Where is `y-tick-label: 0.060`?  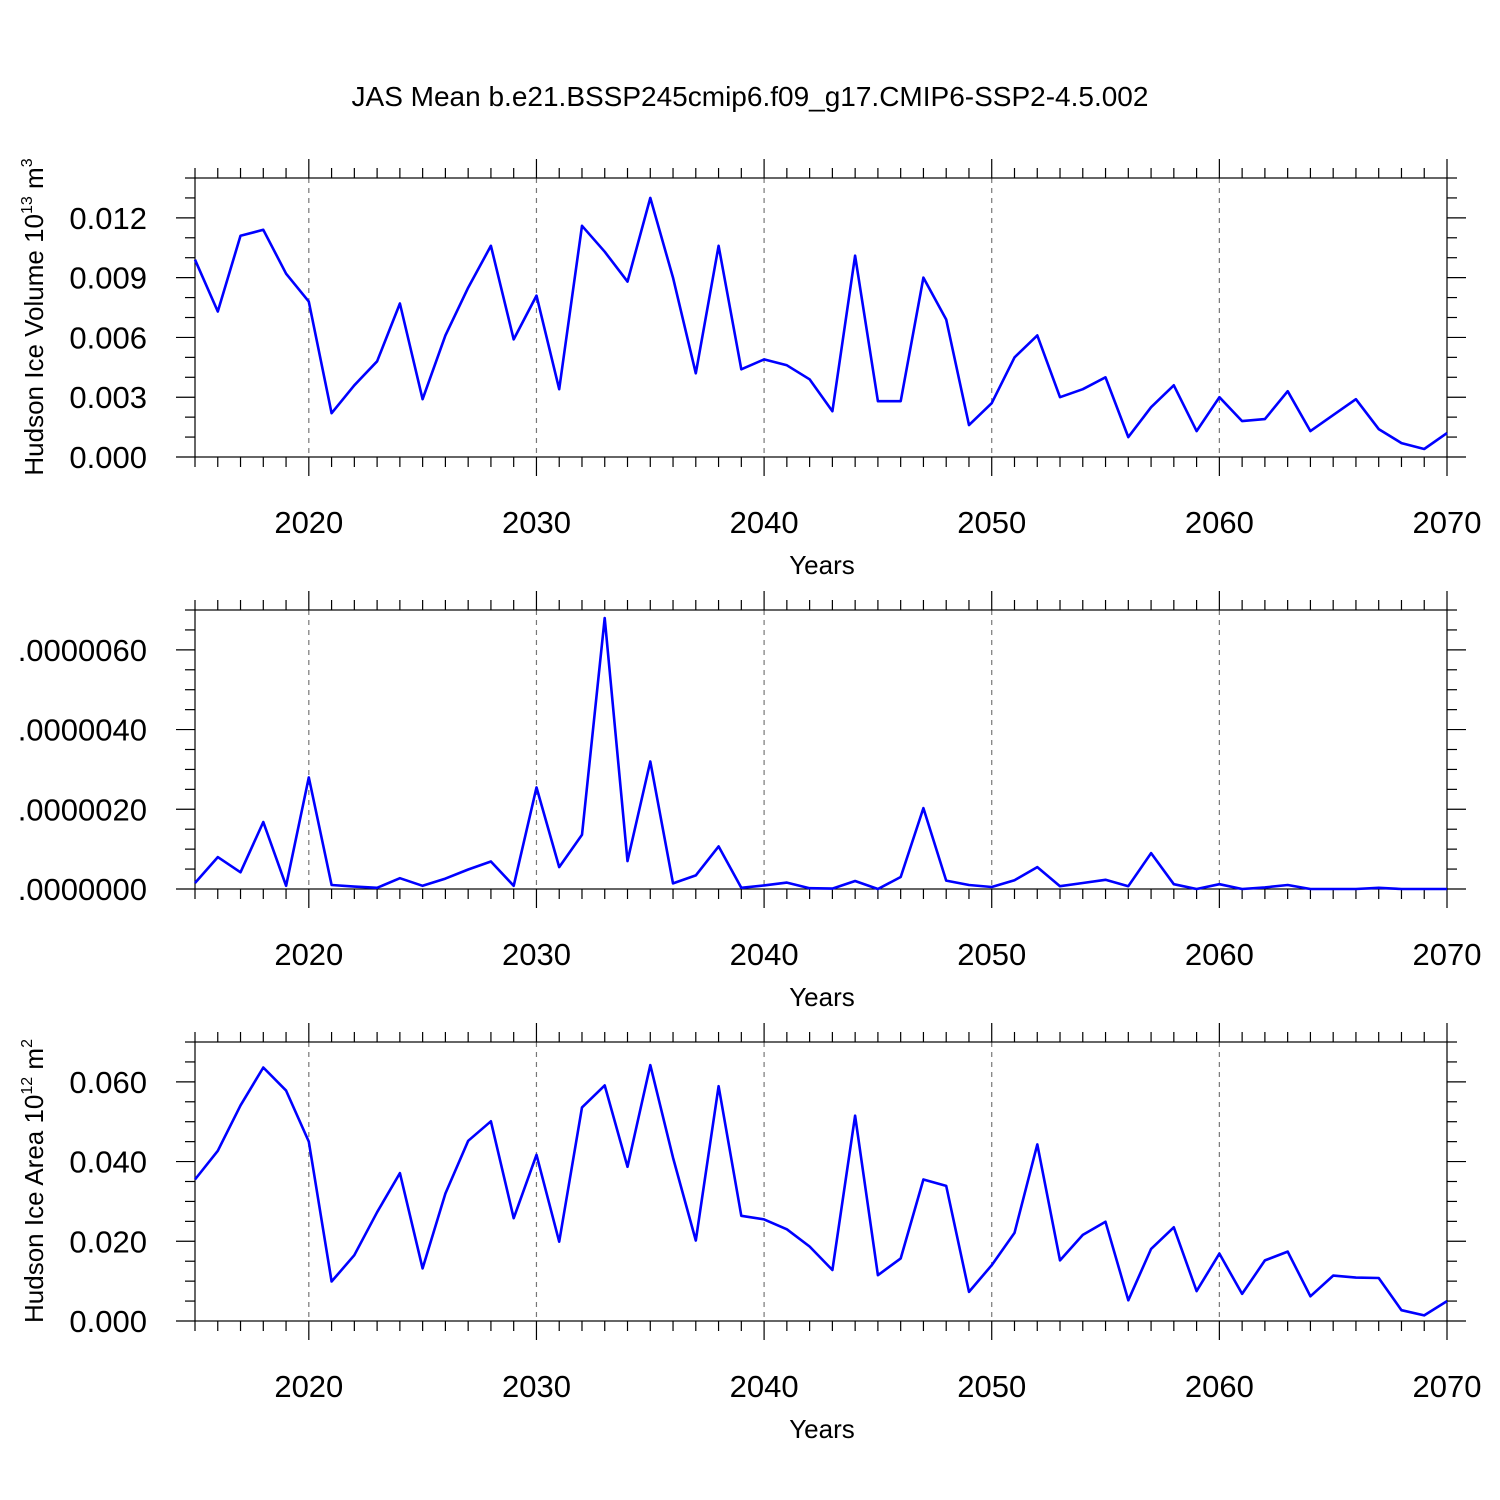
y-tick-label: 0.060 is located at coordinates (108, 1082).